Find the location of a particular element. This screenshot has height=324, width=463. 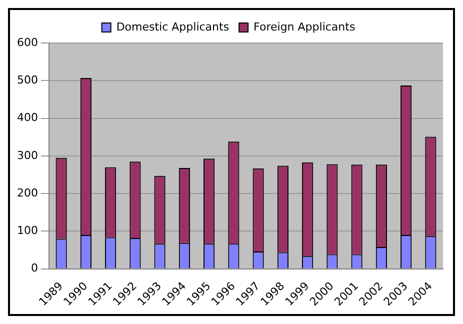

y-tick-label: 0 is located at coordinates (34, 268).